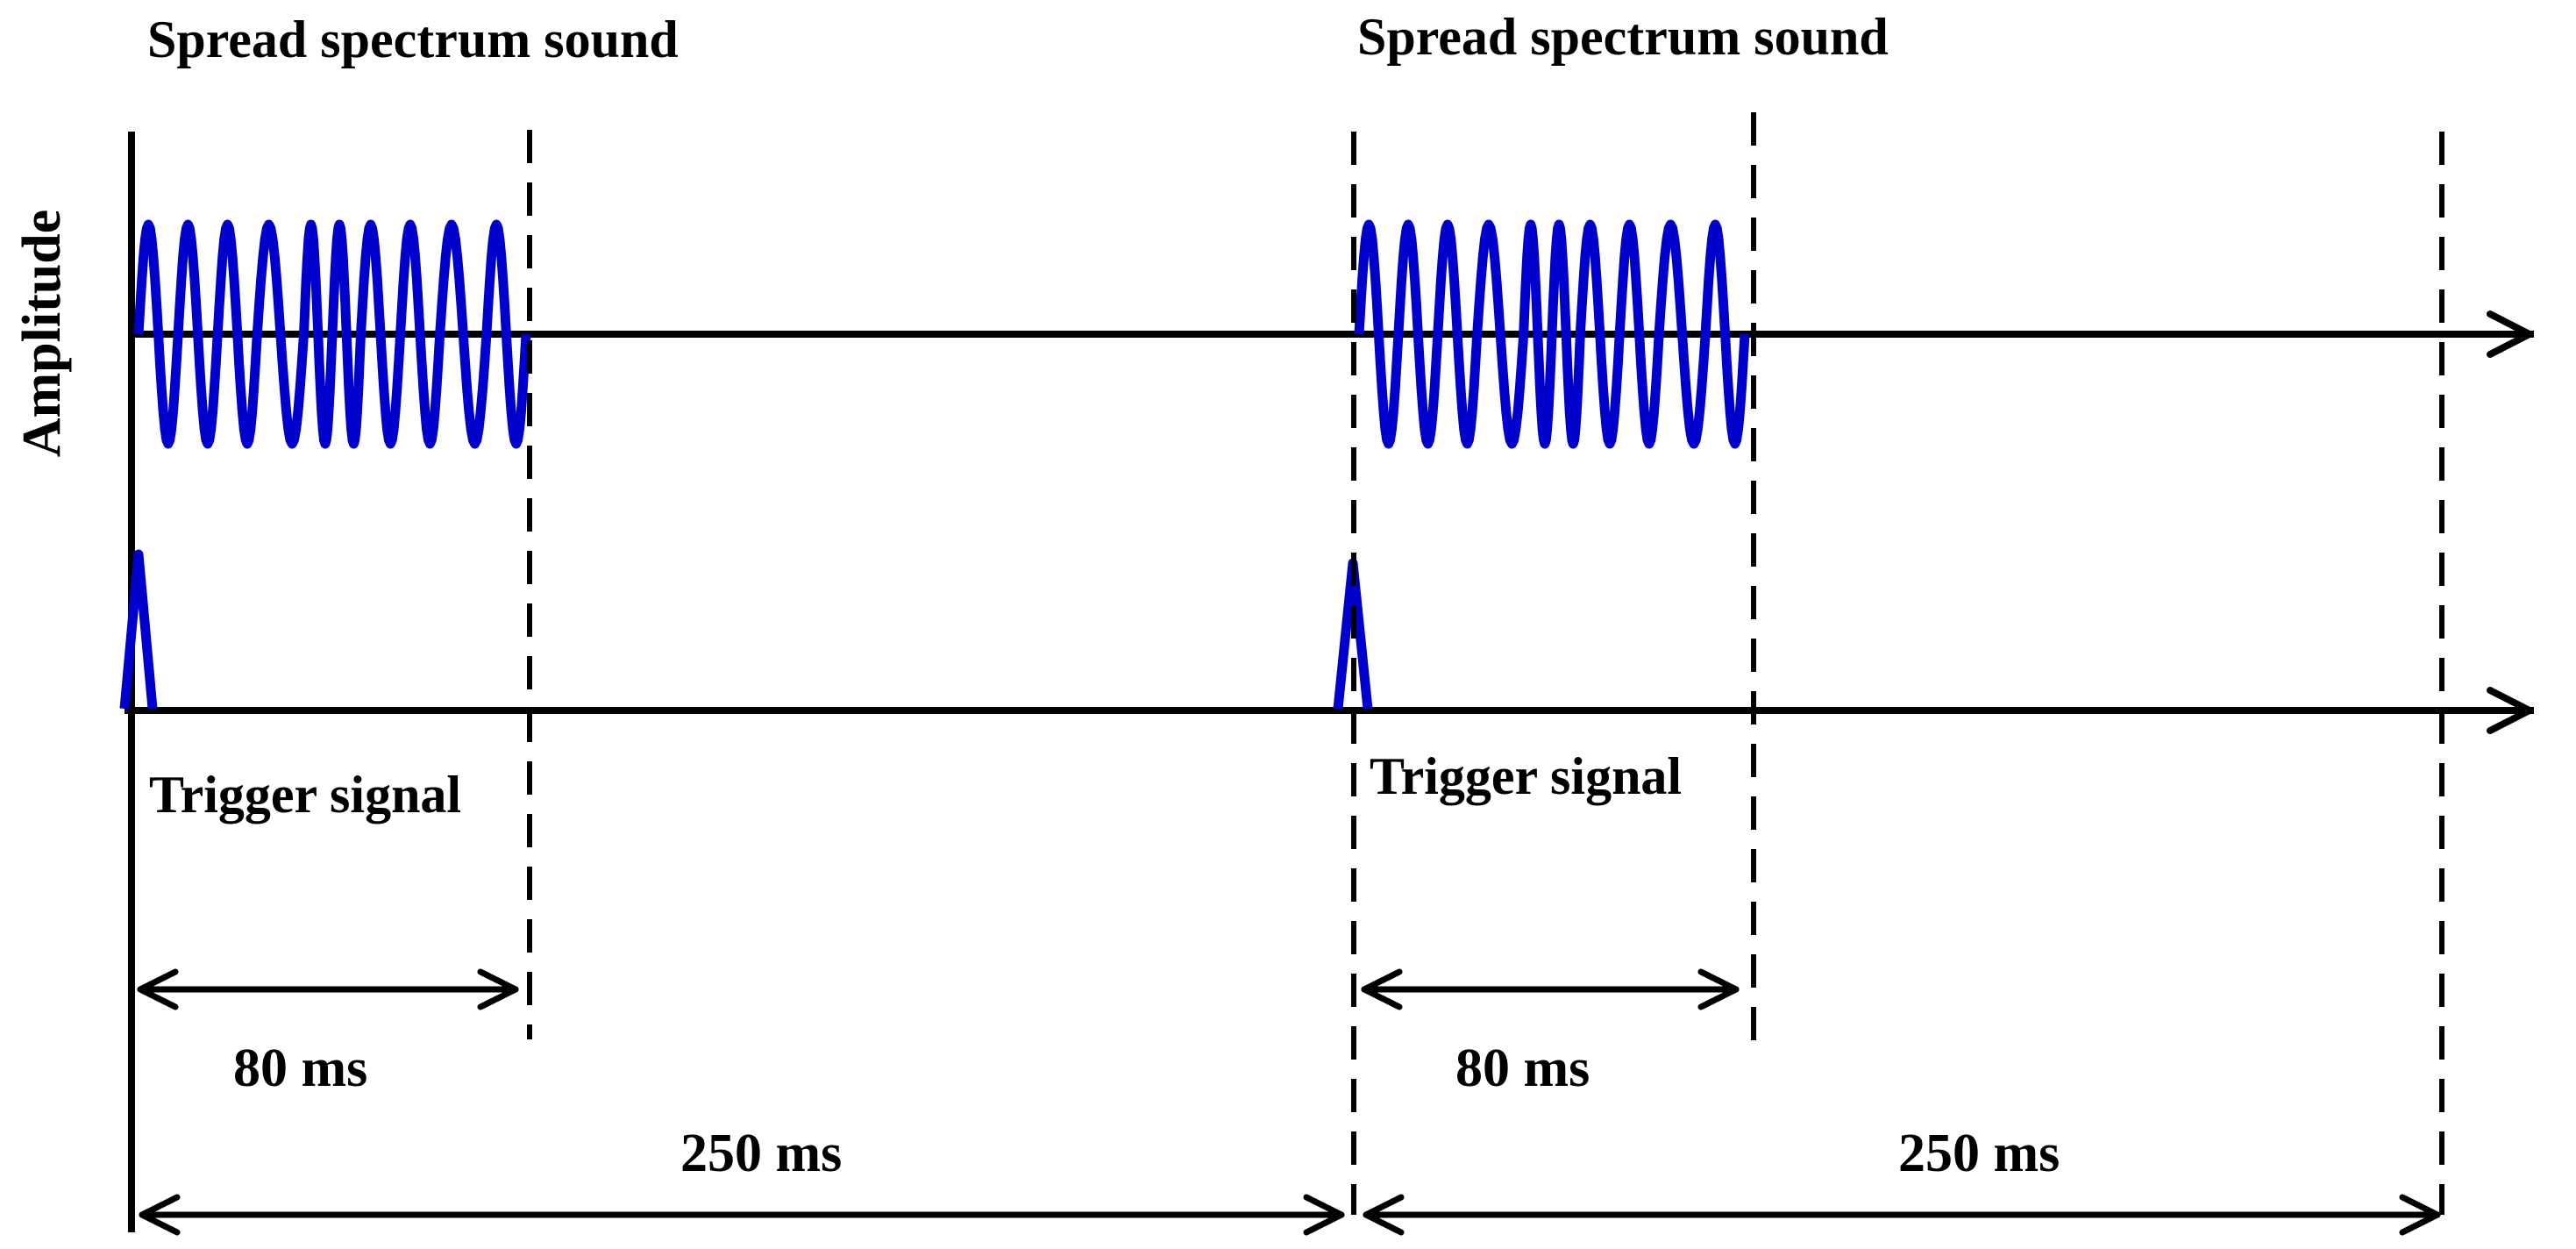 Image resolution: width=2576 pixels, height=1249 pixels. What do you see at coordinates (305, 795) in the screenshot?
I see `trigger-label-left: Trigger signal` at bounding box center [305, 795].